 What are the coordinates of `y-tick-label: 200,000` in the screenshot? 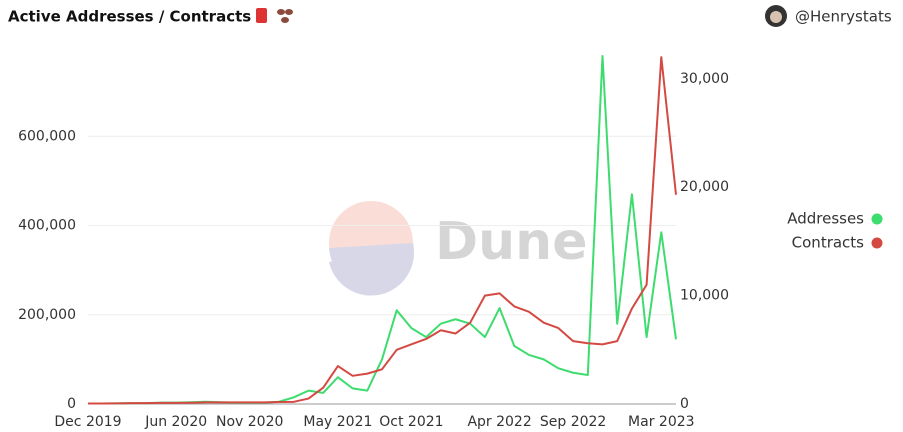 It's located at (47, 315).